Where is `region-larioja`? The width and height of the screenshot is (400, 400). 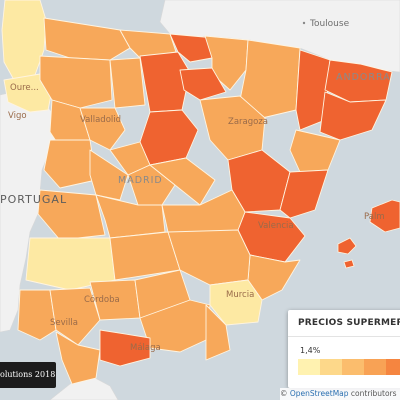 region-larioja is located at coordinates (203, 84).